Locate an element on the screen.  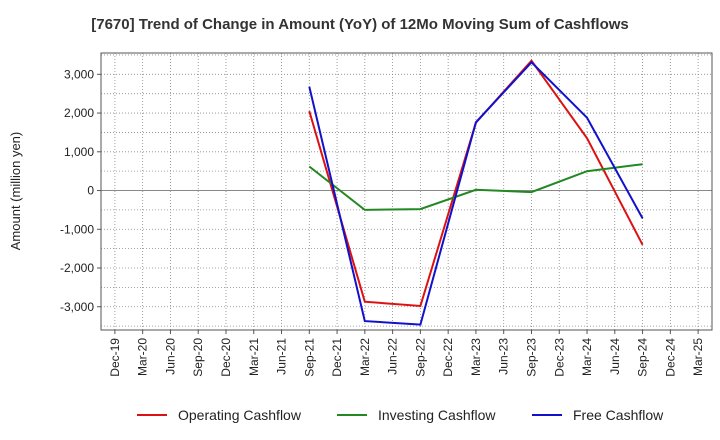
y-tick-label: 1,000 is located at coordinates (79, 152).